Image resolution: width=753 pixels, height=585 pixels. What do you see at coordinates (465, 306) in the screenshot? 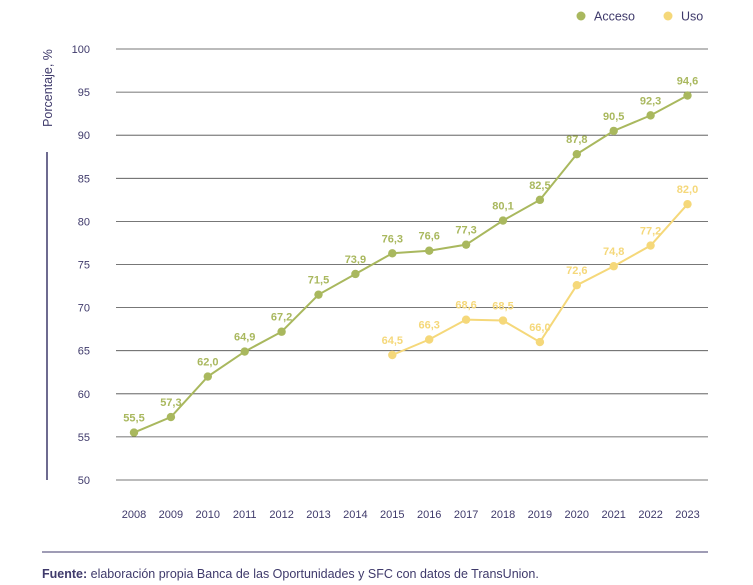
I see `data-label-uso: 68,6` at bounding box center [465, 306].